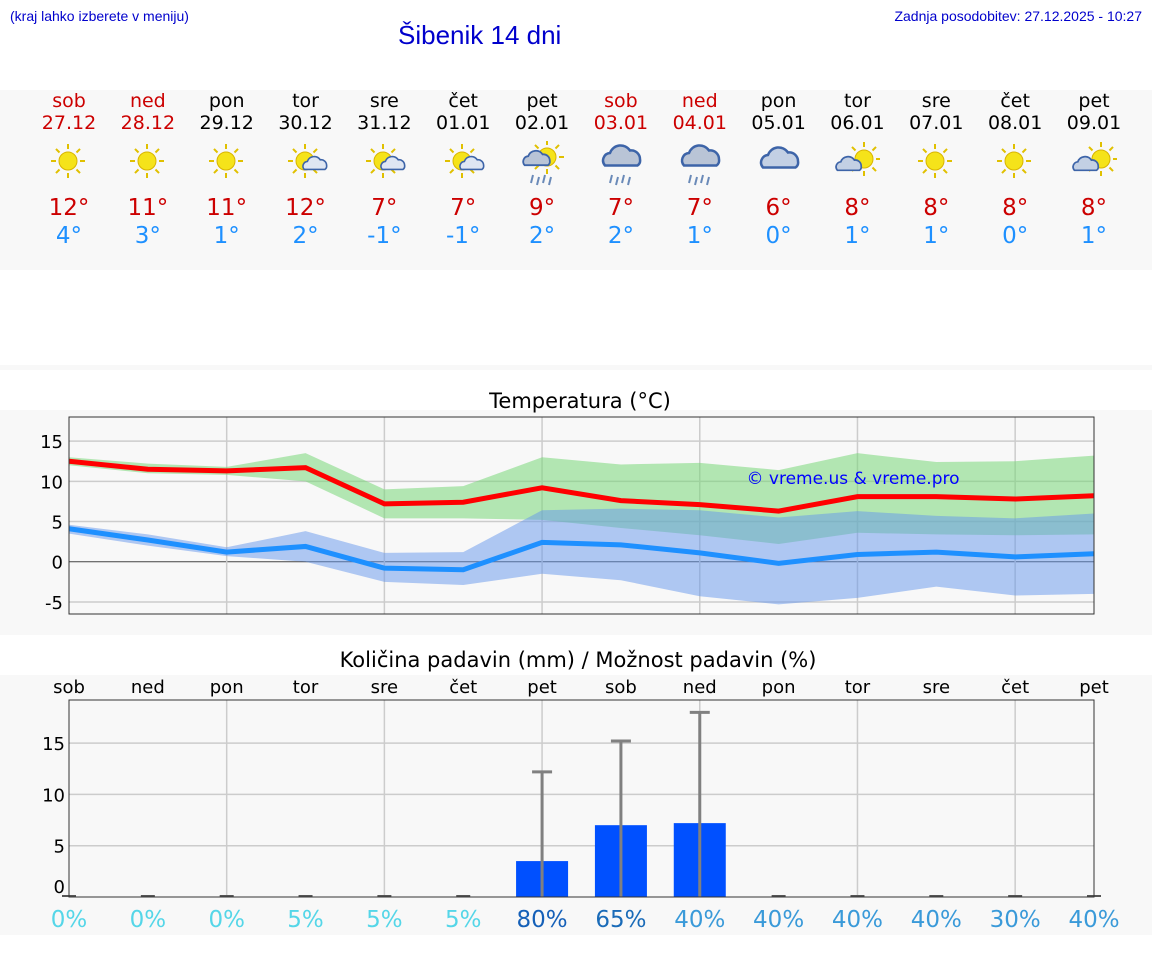 Image resolution: width=1152 pixels, height=975 pixels. What do you see at coordinates (779, 687) in the screenshot?
I see `precip-day-label: pon` at bounding box center [779, 687].